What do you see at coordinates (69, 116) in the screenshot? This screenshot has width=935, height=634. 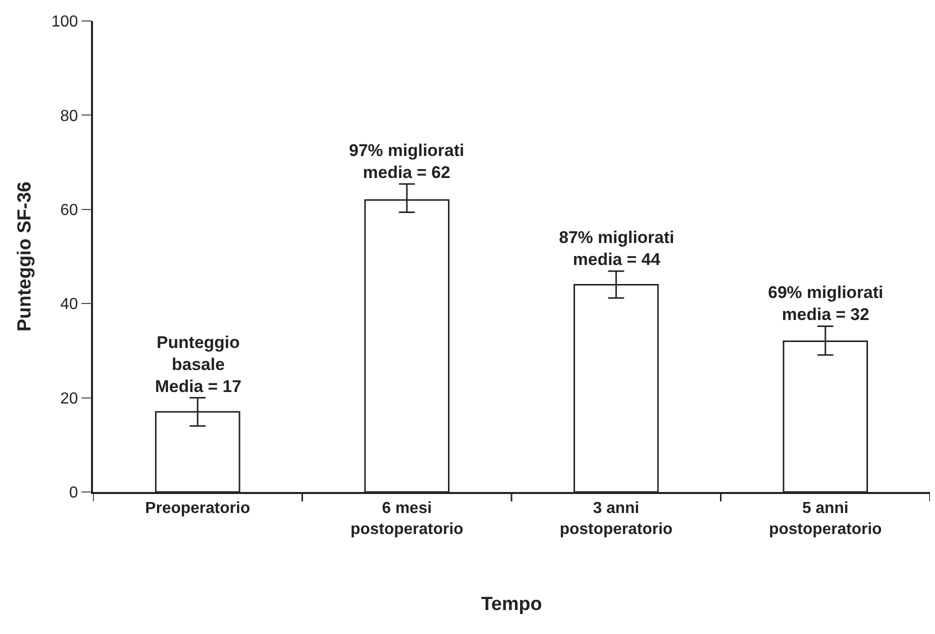 I see `y-tick-label: 80` at bounding box center [69, 116].